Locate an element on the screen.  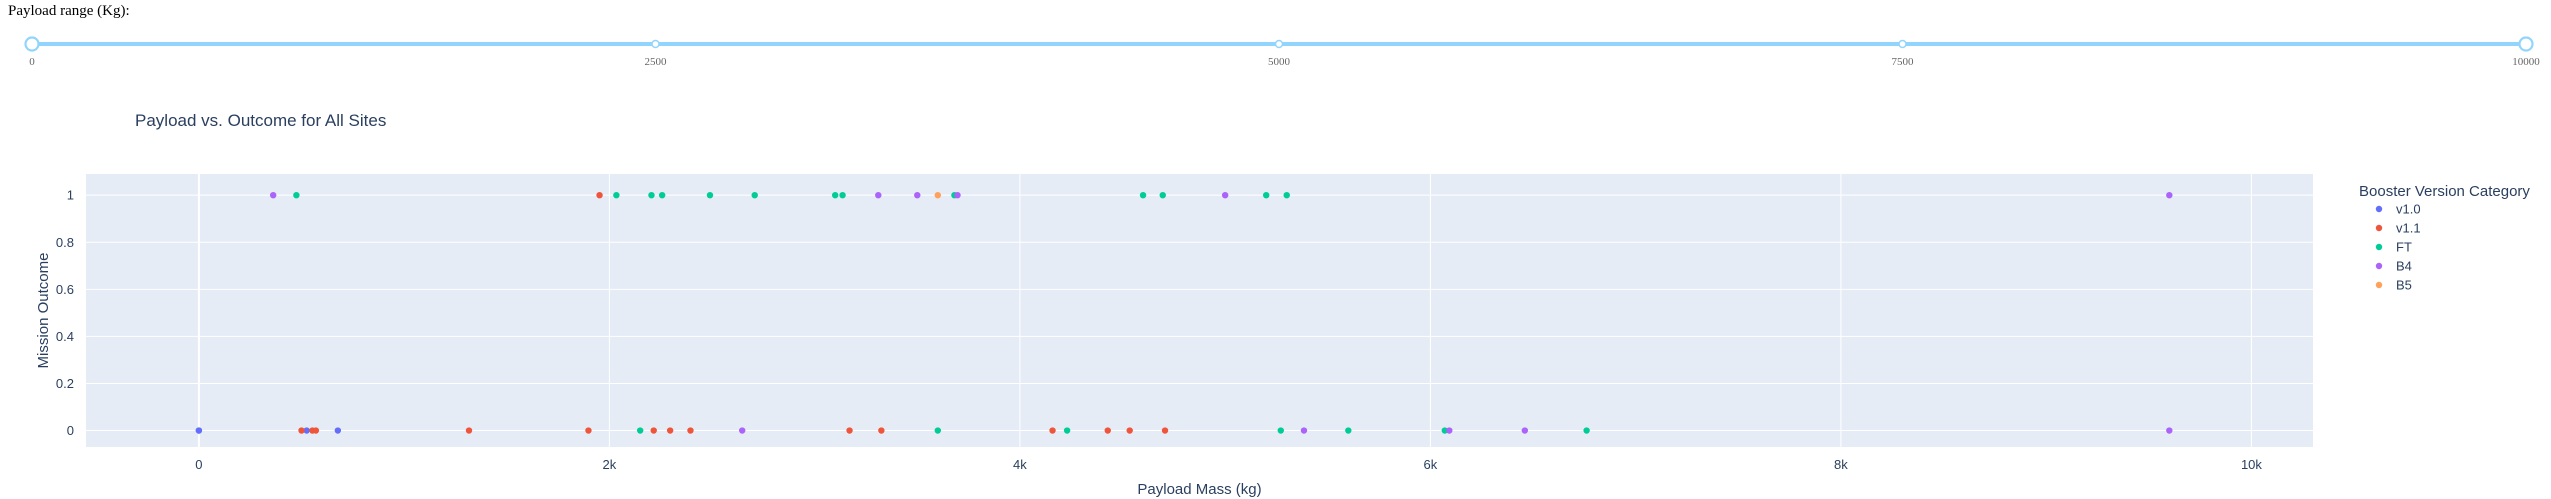
x-axis-title: Payload Mass (kg) is located at coordinates (1199, 489).